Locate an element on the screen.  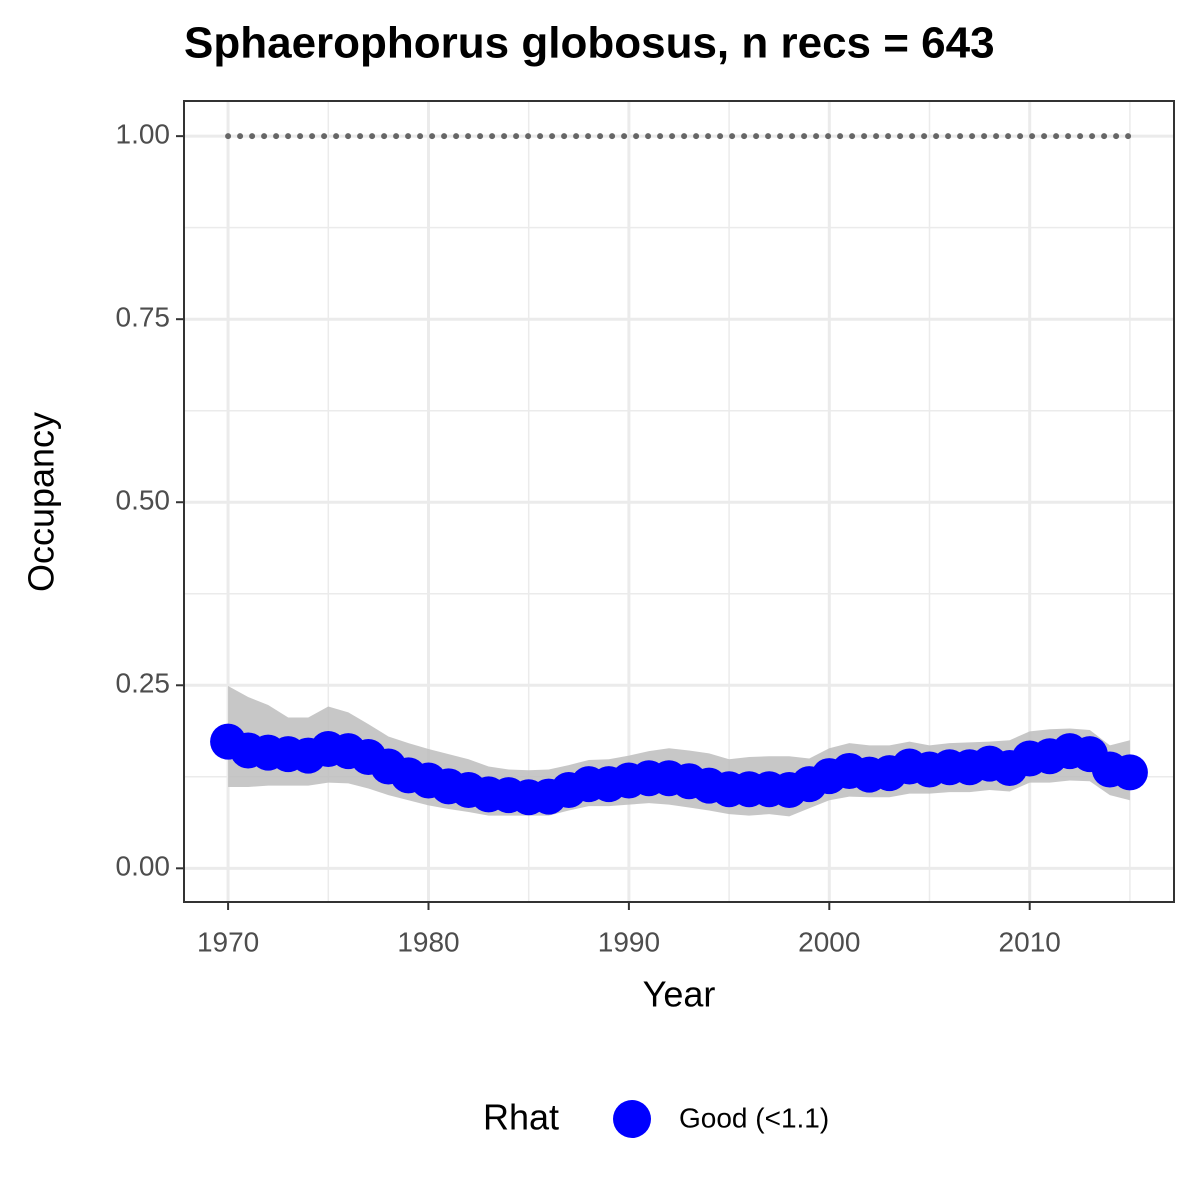
data-point is located at coordinates (1129, 772).